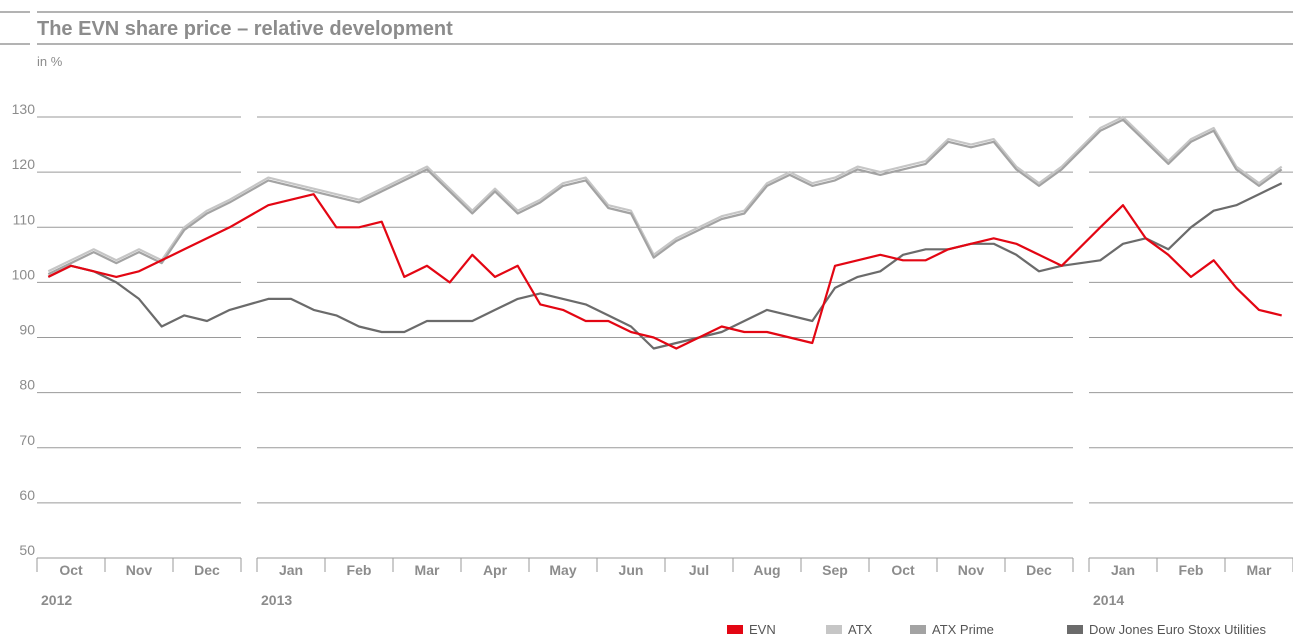  Describe the element at coordinates (762, 629) in the screenshot. I see `legend-label: EVN` at that location.